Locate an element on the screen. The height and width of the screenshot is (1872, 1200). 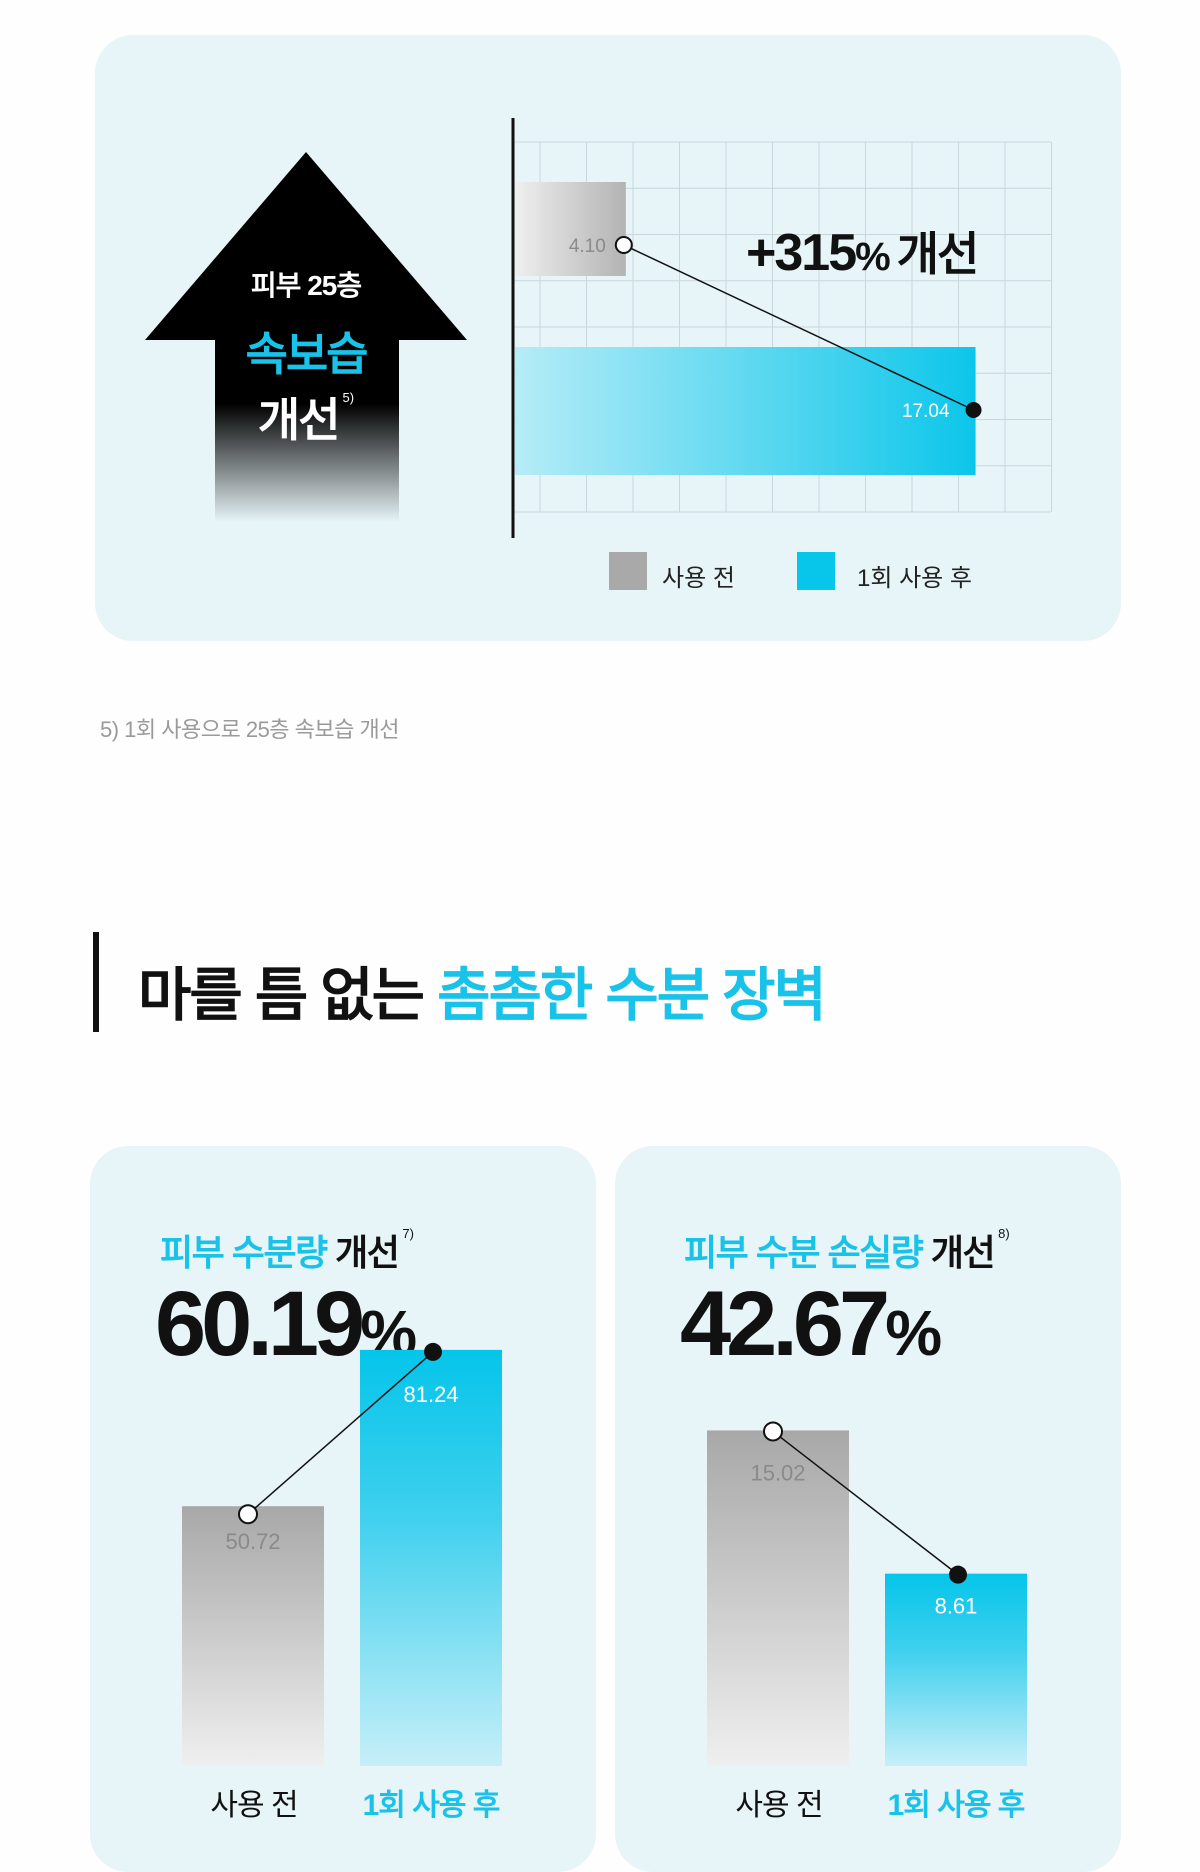
value-label-before: 50.72 is located at coordinates (252, 1541).